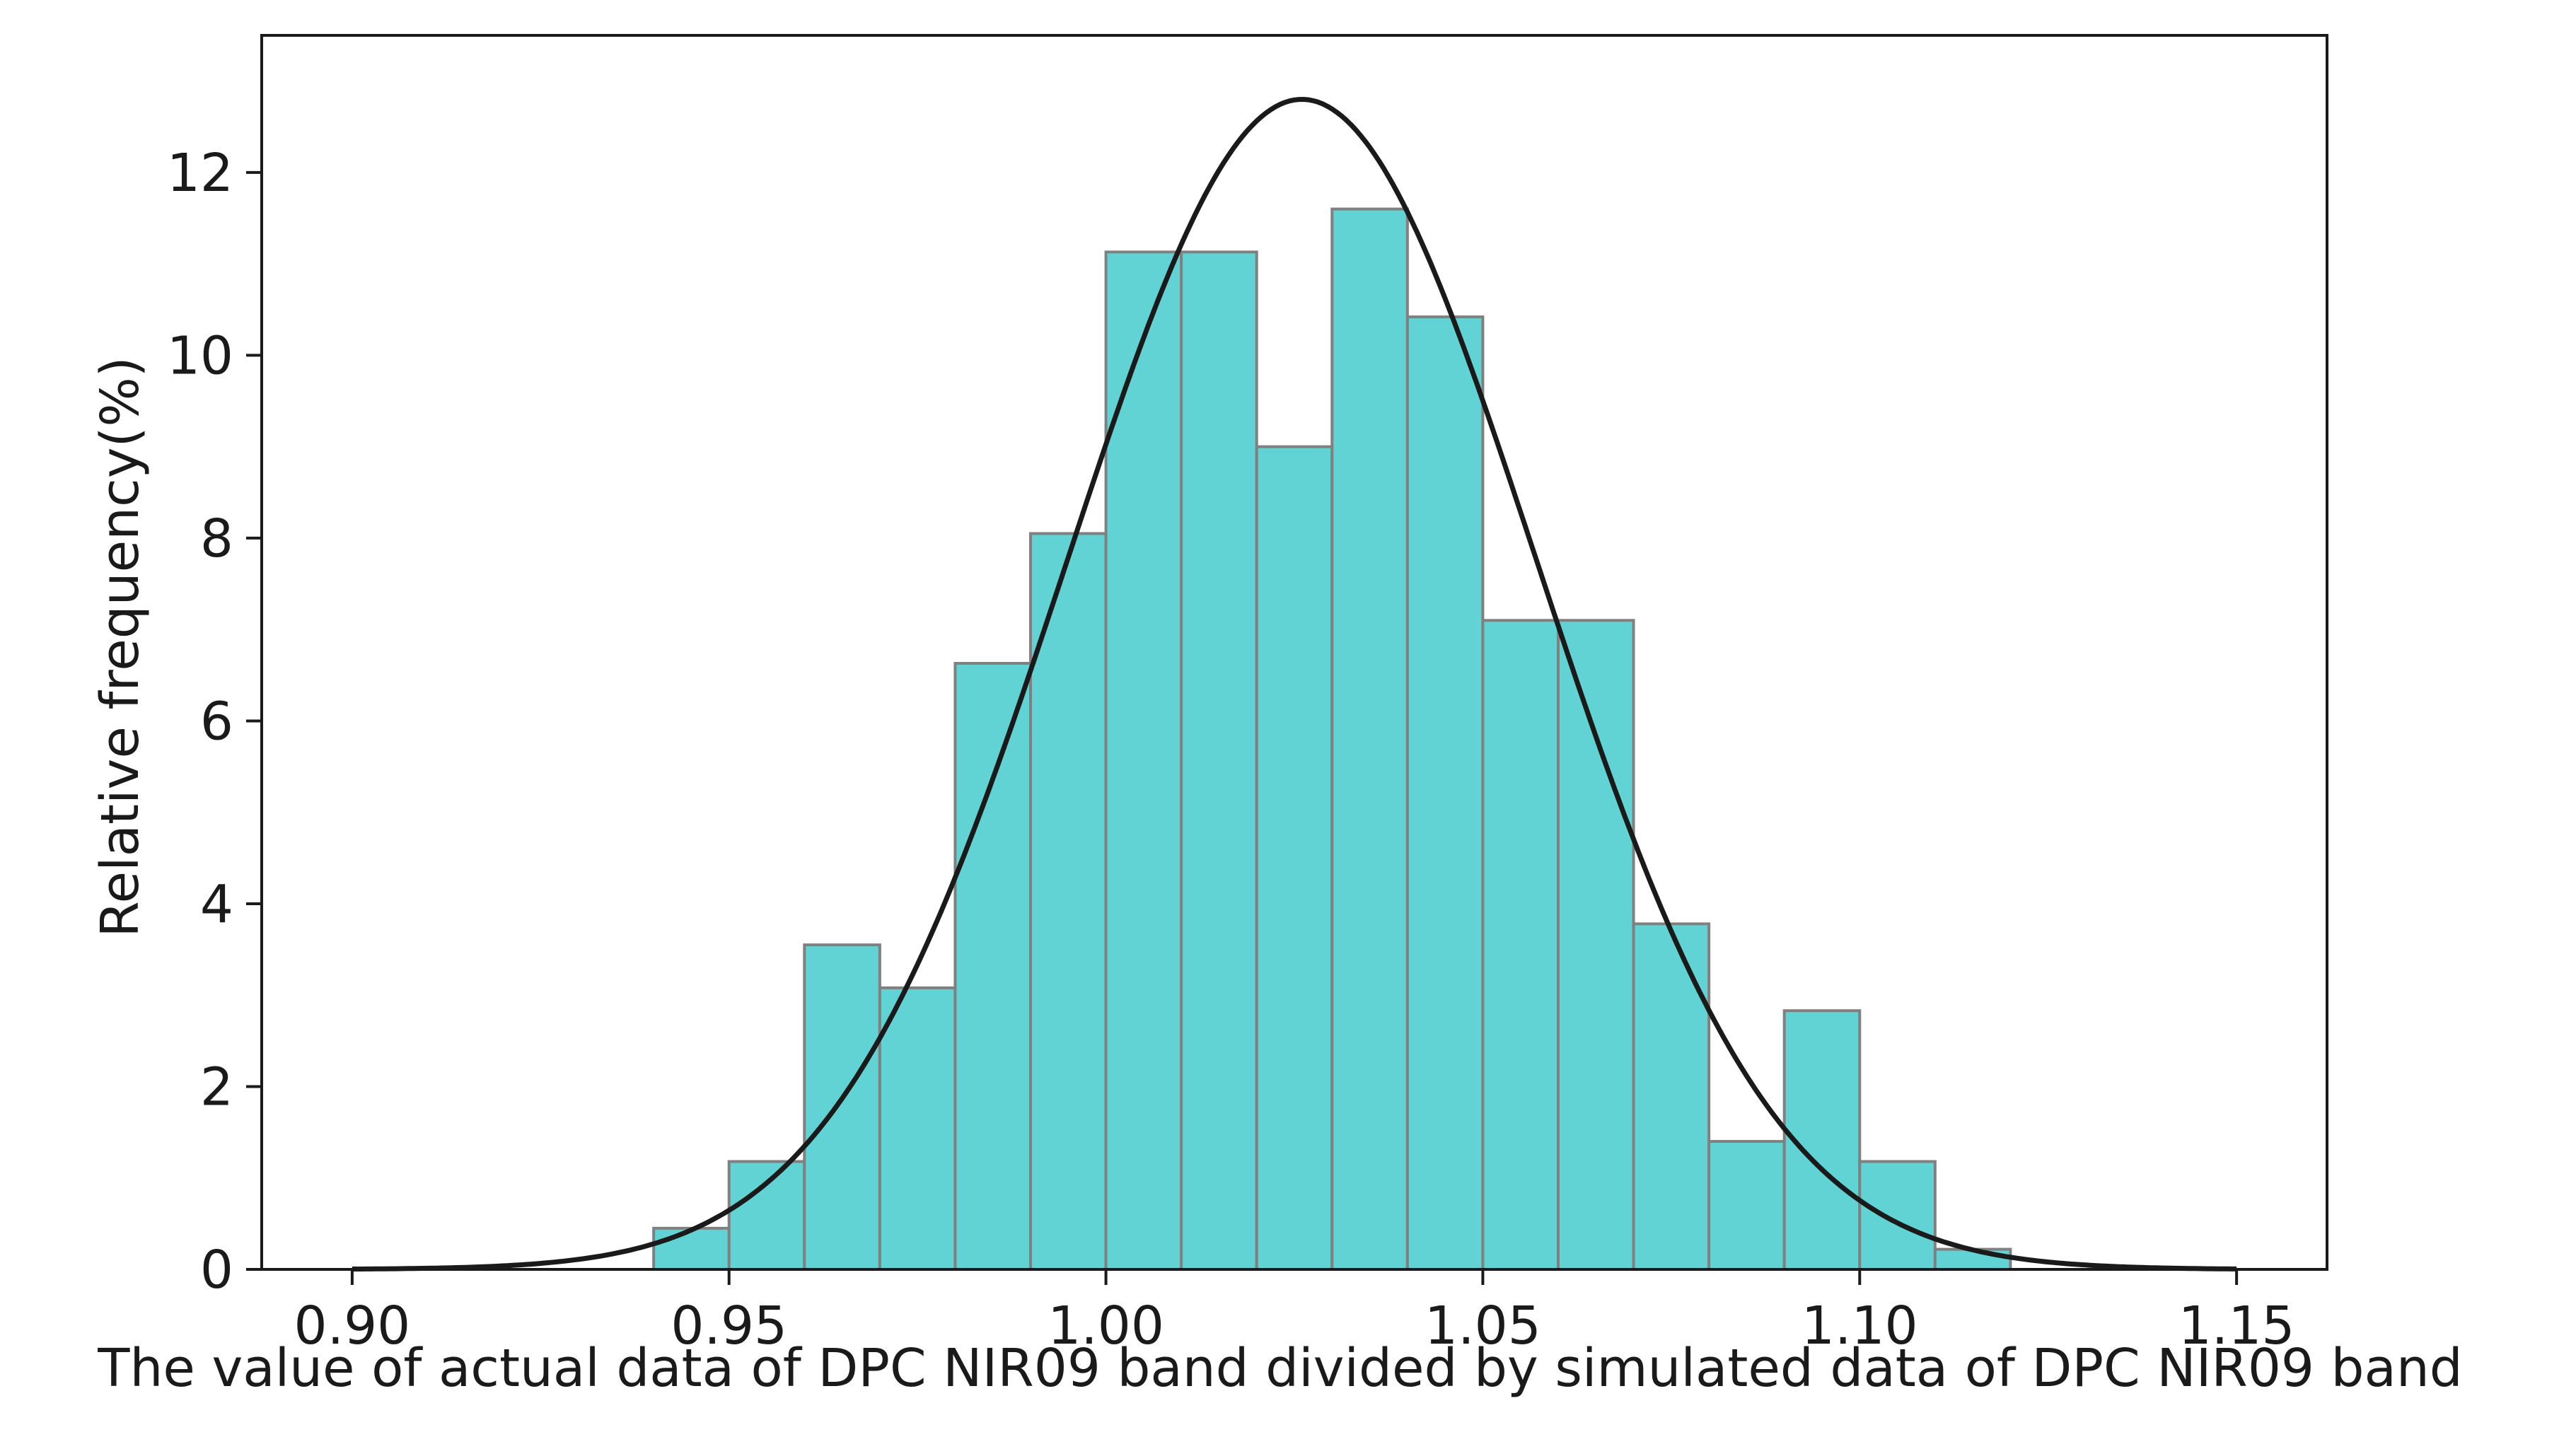 This screenshot has width=2576, height=1449. Describe the element at coordinates (352, 1326) in the screenshot. I see `x-tick-label: 0.90` at that location.